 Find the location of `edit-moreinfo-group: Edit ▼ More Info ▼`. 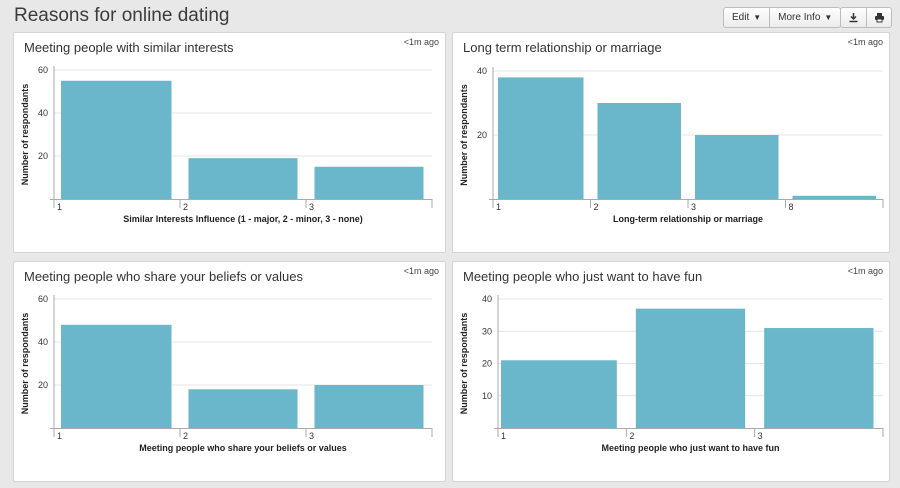

edit-moreinfo-group: Edit ▼ More Info ▼ is located at coordinates (782, 17).